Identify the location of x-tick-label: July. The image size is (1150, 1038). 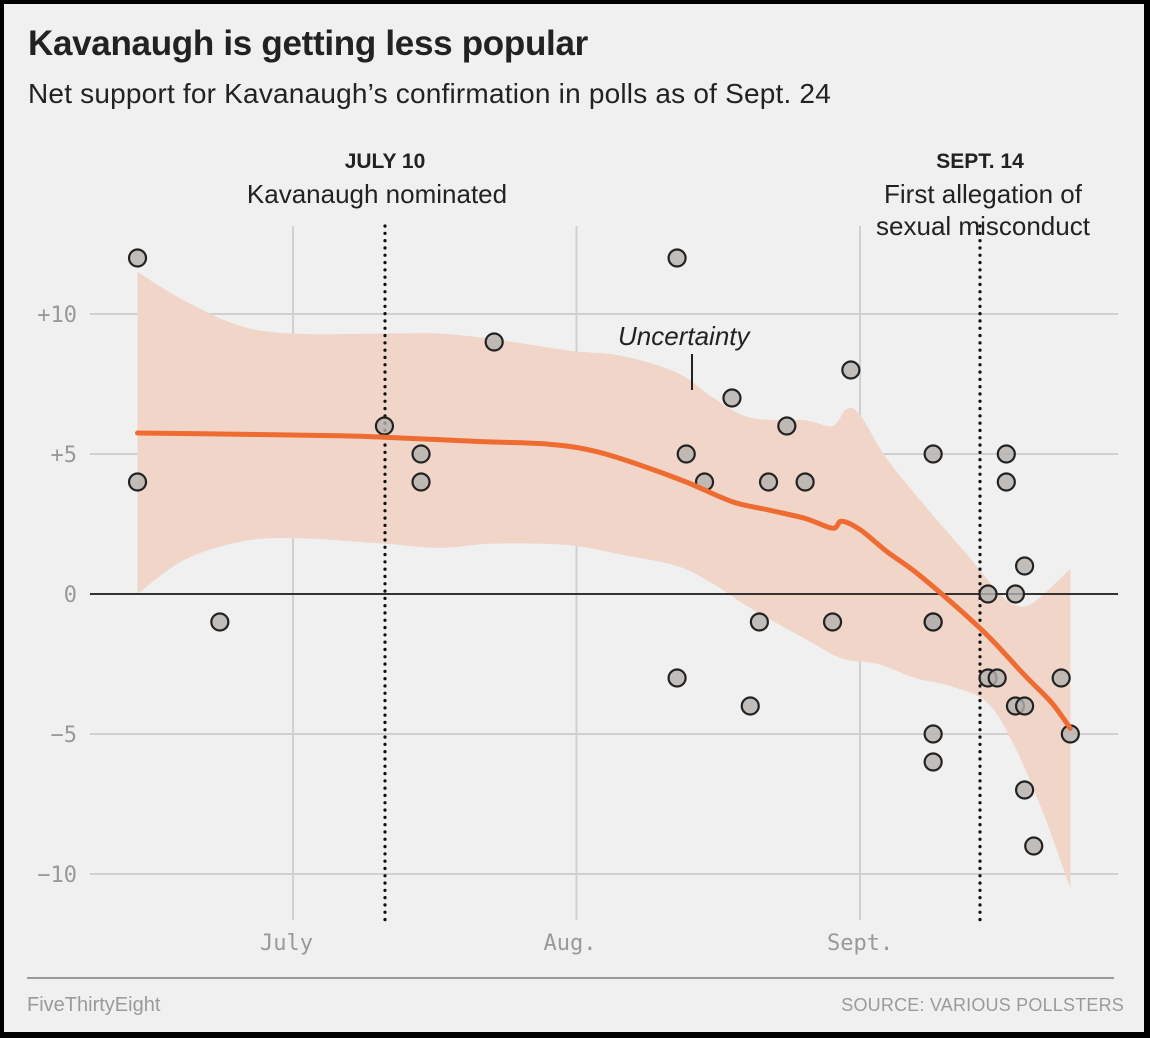
(286, 943).